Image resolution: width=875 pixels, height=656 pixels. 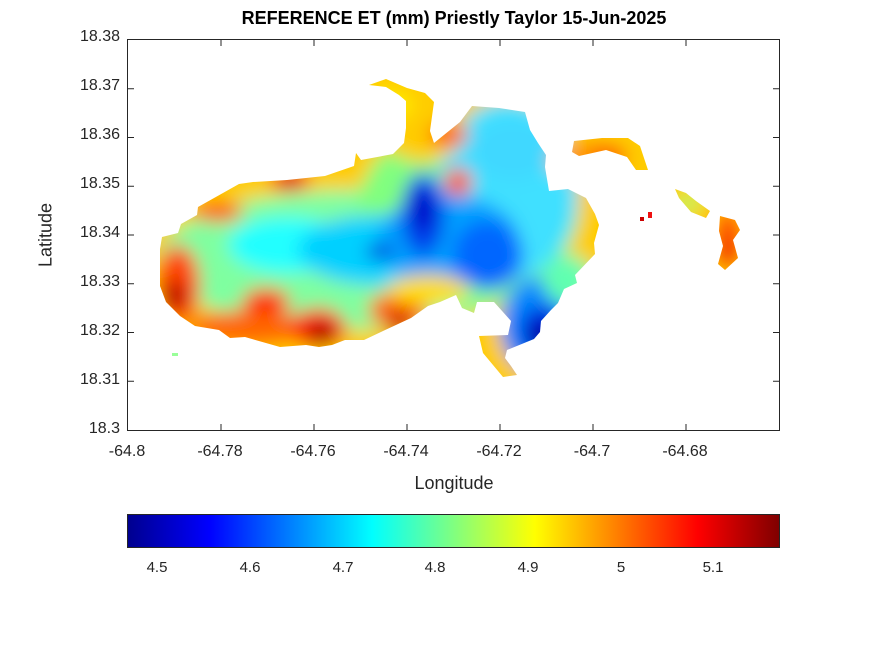 I want to click on y-axis-label: Latitude, so click(x=45, y=235).